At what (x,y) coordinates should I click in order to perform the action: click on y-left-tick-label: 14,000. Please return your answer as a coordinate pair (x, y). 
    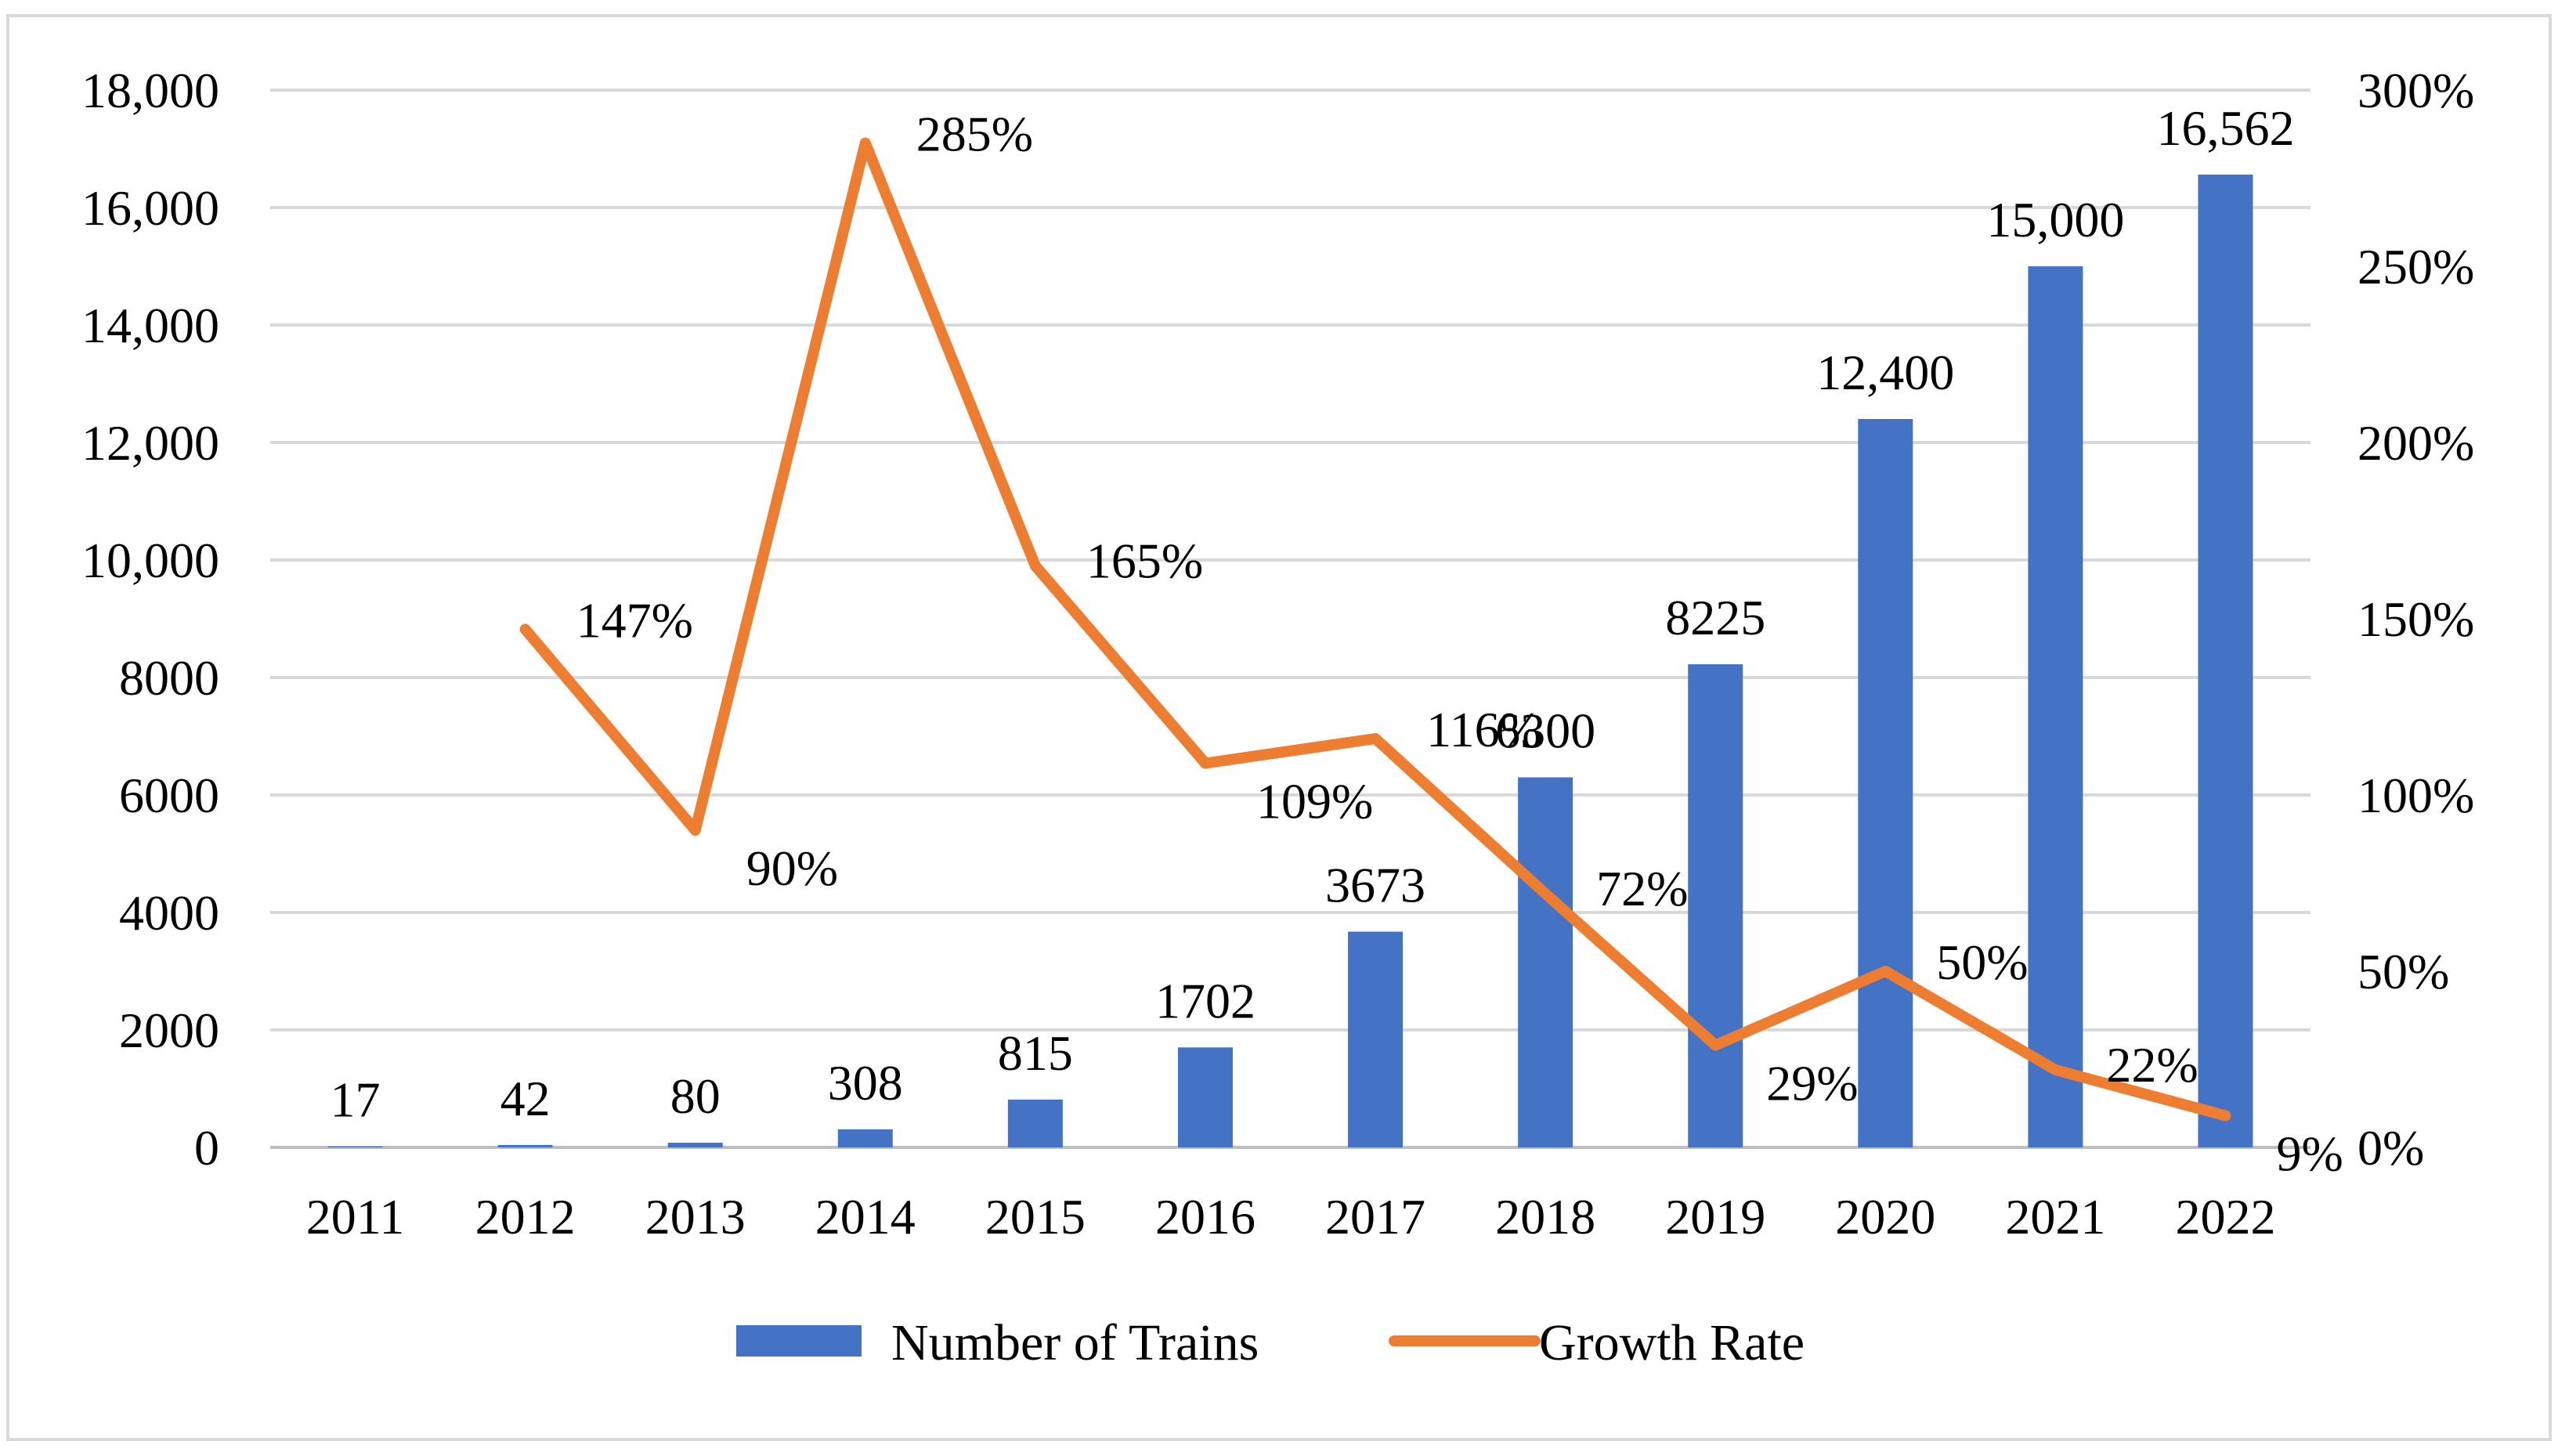
    Looking at the image, I should click on (150, 325).